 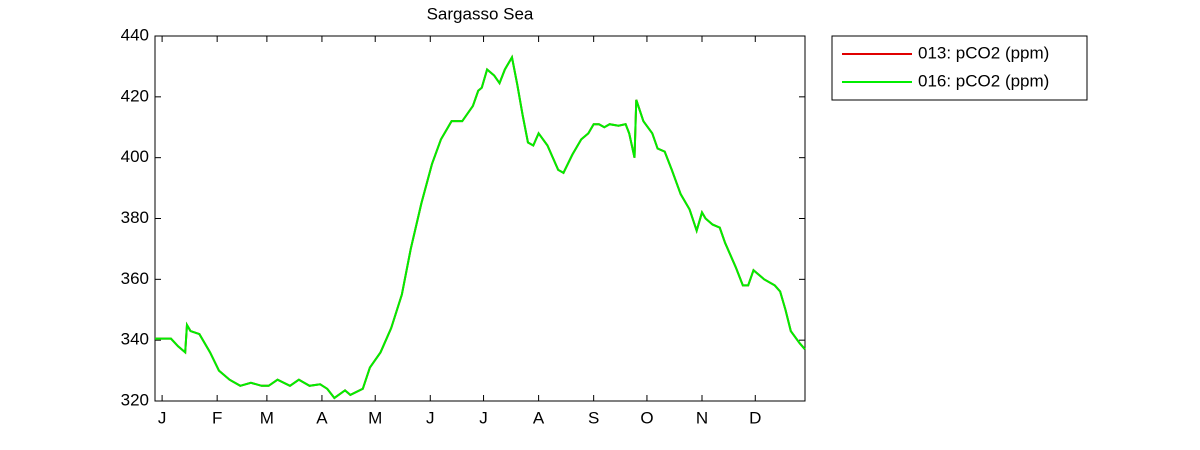 What do you see at coordinates (135, 339) in the screenshot?
I see `y-tick-label: 340` at bounding box center [135, 339].